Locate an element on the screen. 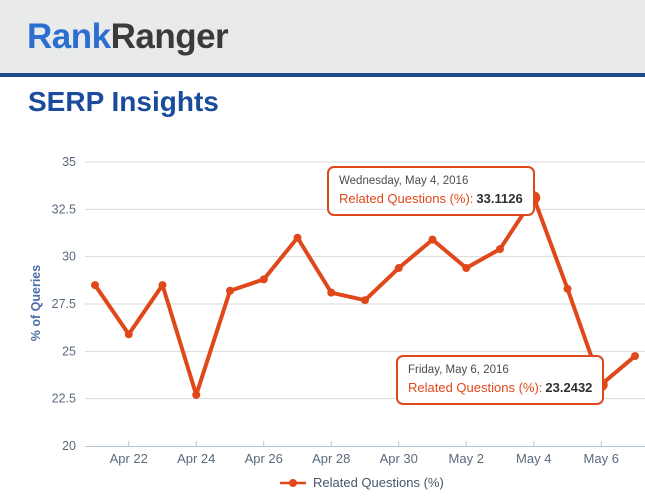 The width and height of the screenshot is (645, 500). y-axis-tick-label: 20 is located at coordinates (69, 446).